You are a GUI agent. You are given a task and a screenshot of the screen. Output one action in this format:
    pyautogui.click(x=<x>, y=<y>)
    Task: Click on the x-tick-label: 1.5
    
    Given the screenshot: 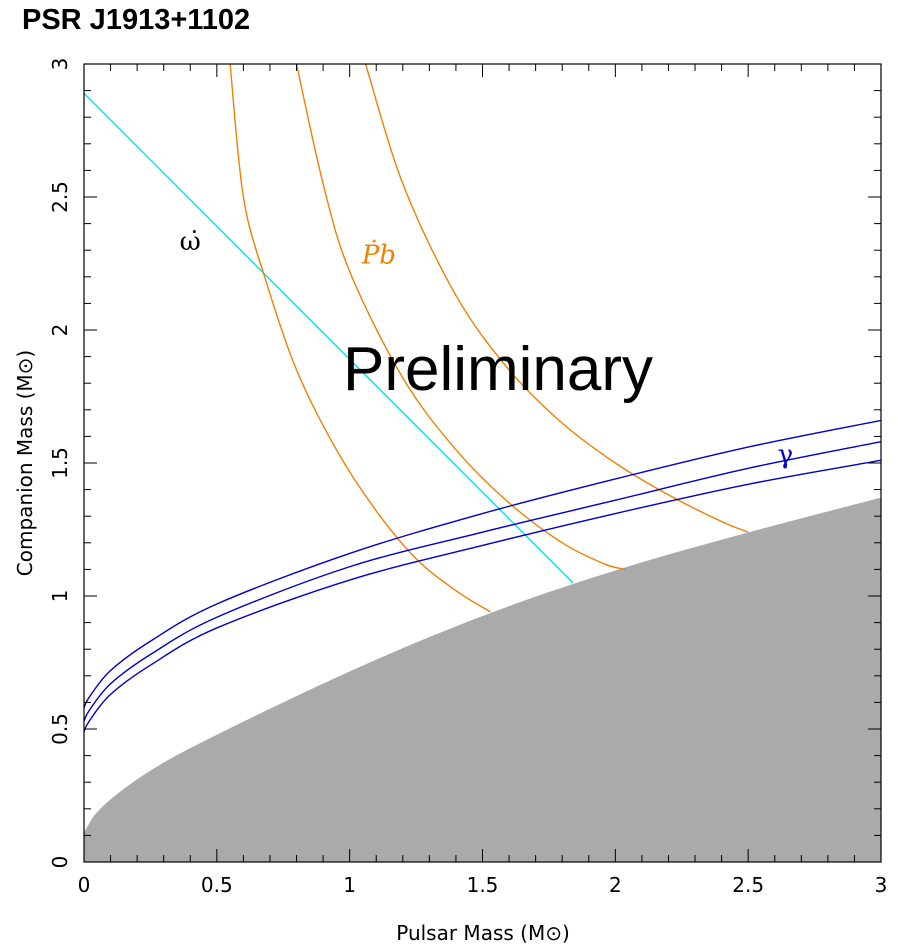 What is the action you would take?
    pyautogui.click(x=483, y=885)
    